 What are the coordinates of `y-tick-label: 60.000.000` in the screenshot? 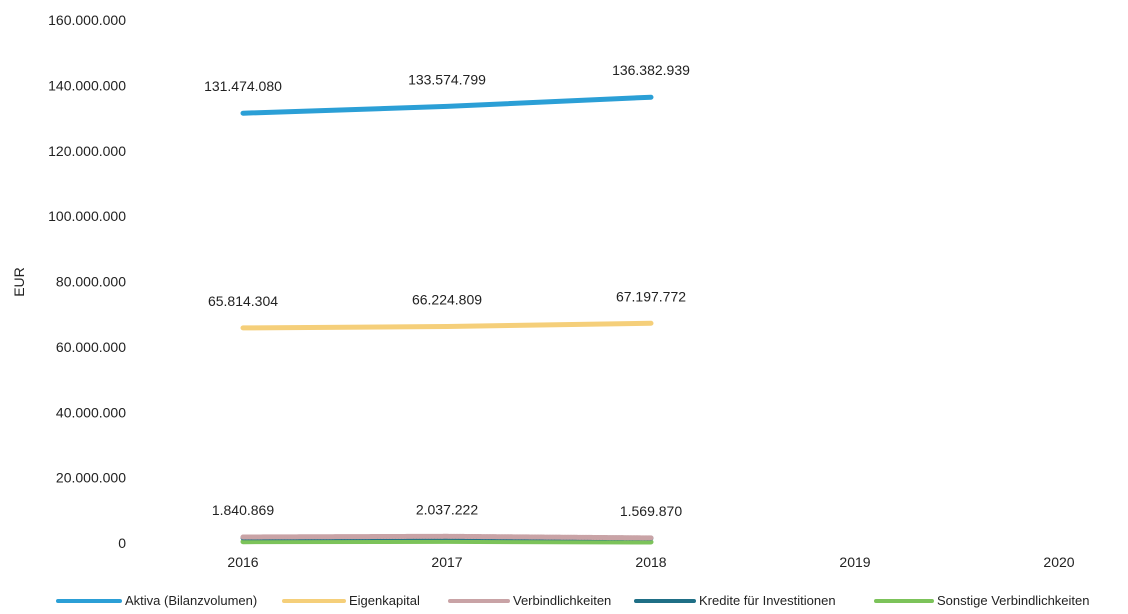 It's located at (91, 347).